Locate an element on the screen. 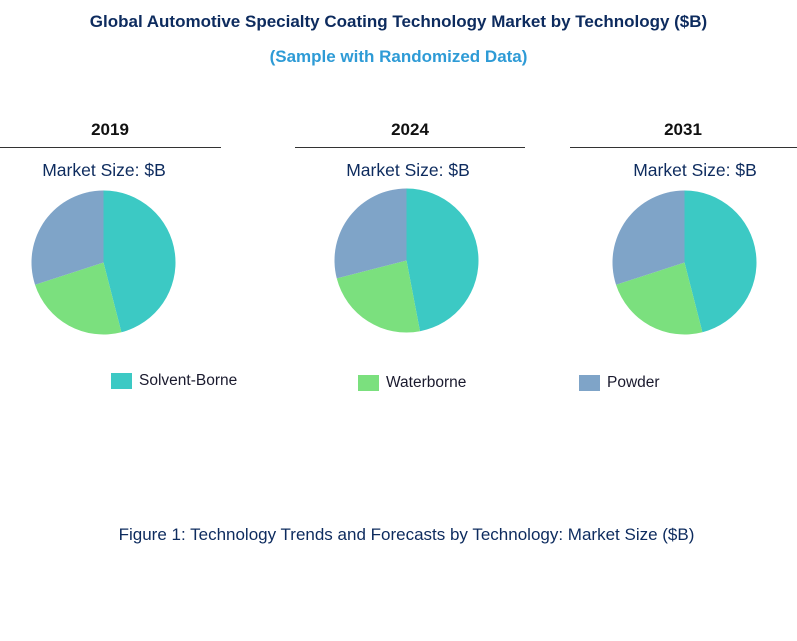  legend-swatch-waterborne is located at coordinates (368, 383).